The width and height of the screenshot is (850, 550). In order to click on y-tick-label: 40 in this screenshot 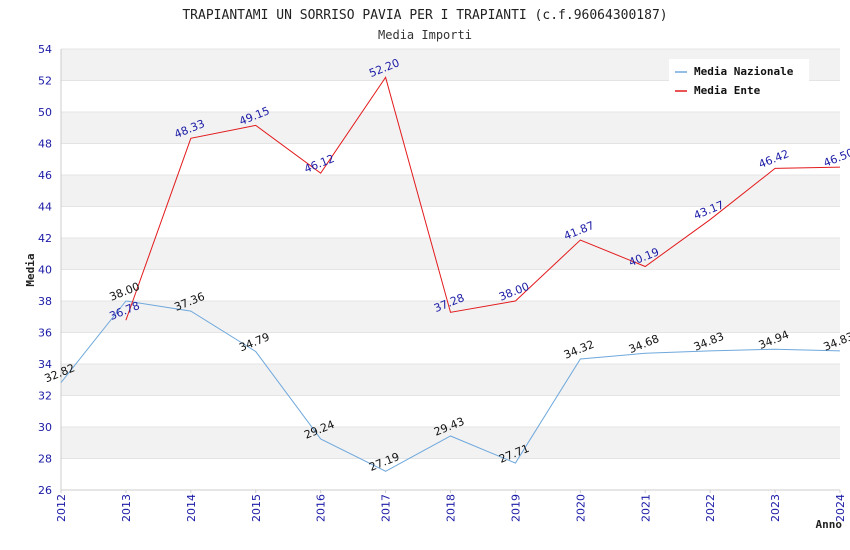, I will do `click(45, 270)`.